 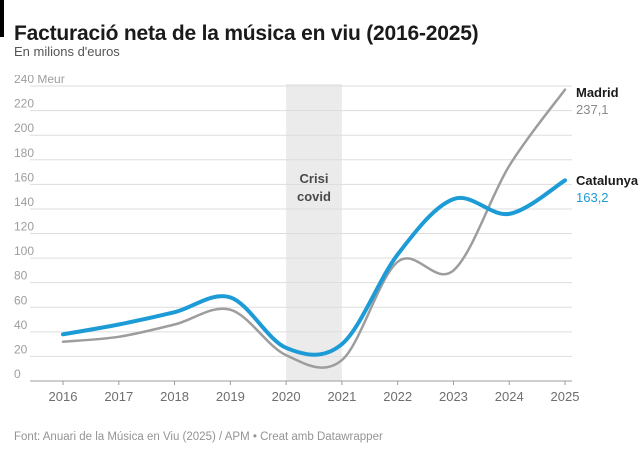 What do you see at coordinates (24, 251) in the screenshot?
I see `svg-text: 100` at bounding box center [24, 251].